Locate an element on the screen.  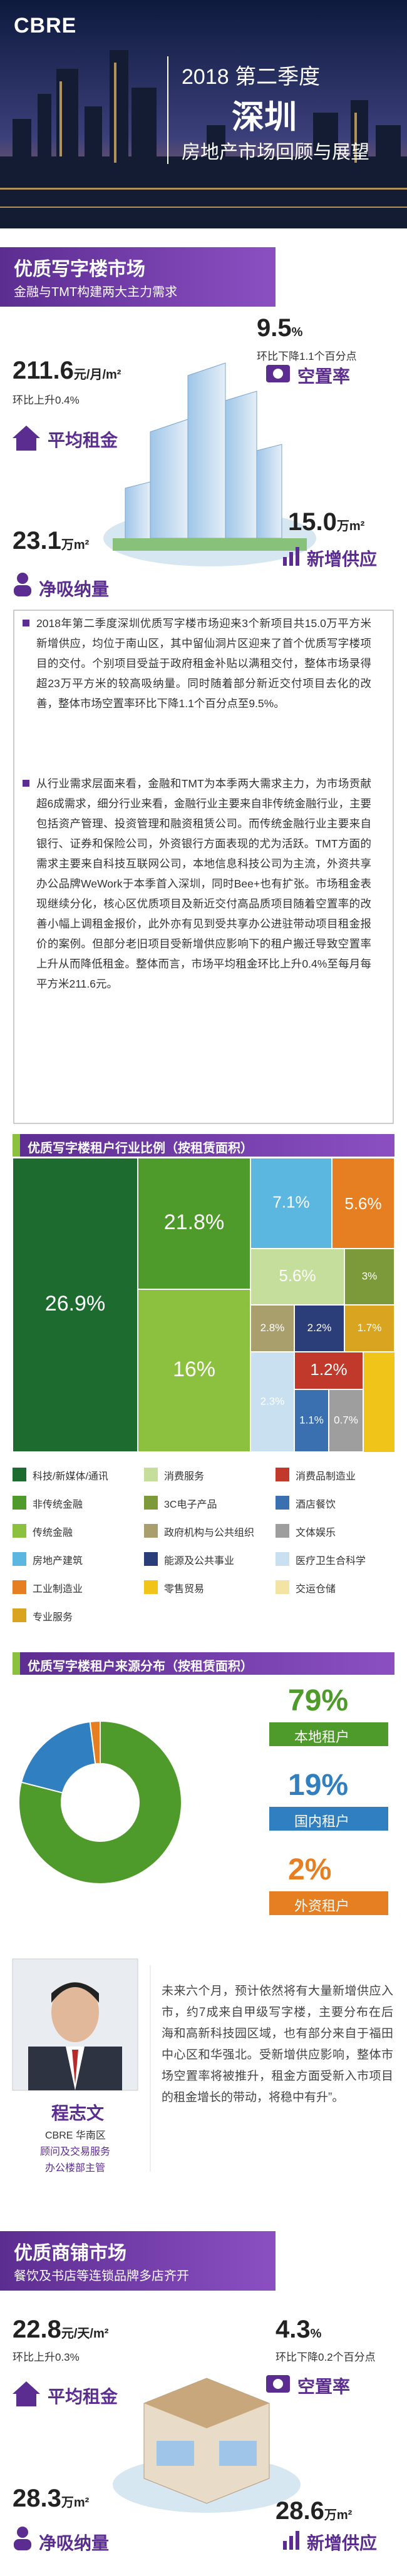
legend-label: 消费服务 is located at coordinates (185, 1477).